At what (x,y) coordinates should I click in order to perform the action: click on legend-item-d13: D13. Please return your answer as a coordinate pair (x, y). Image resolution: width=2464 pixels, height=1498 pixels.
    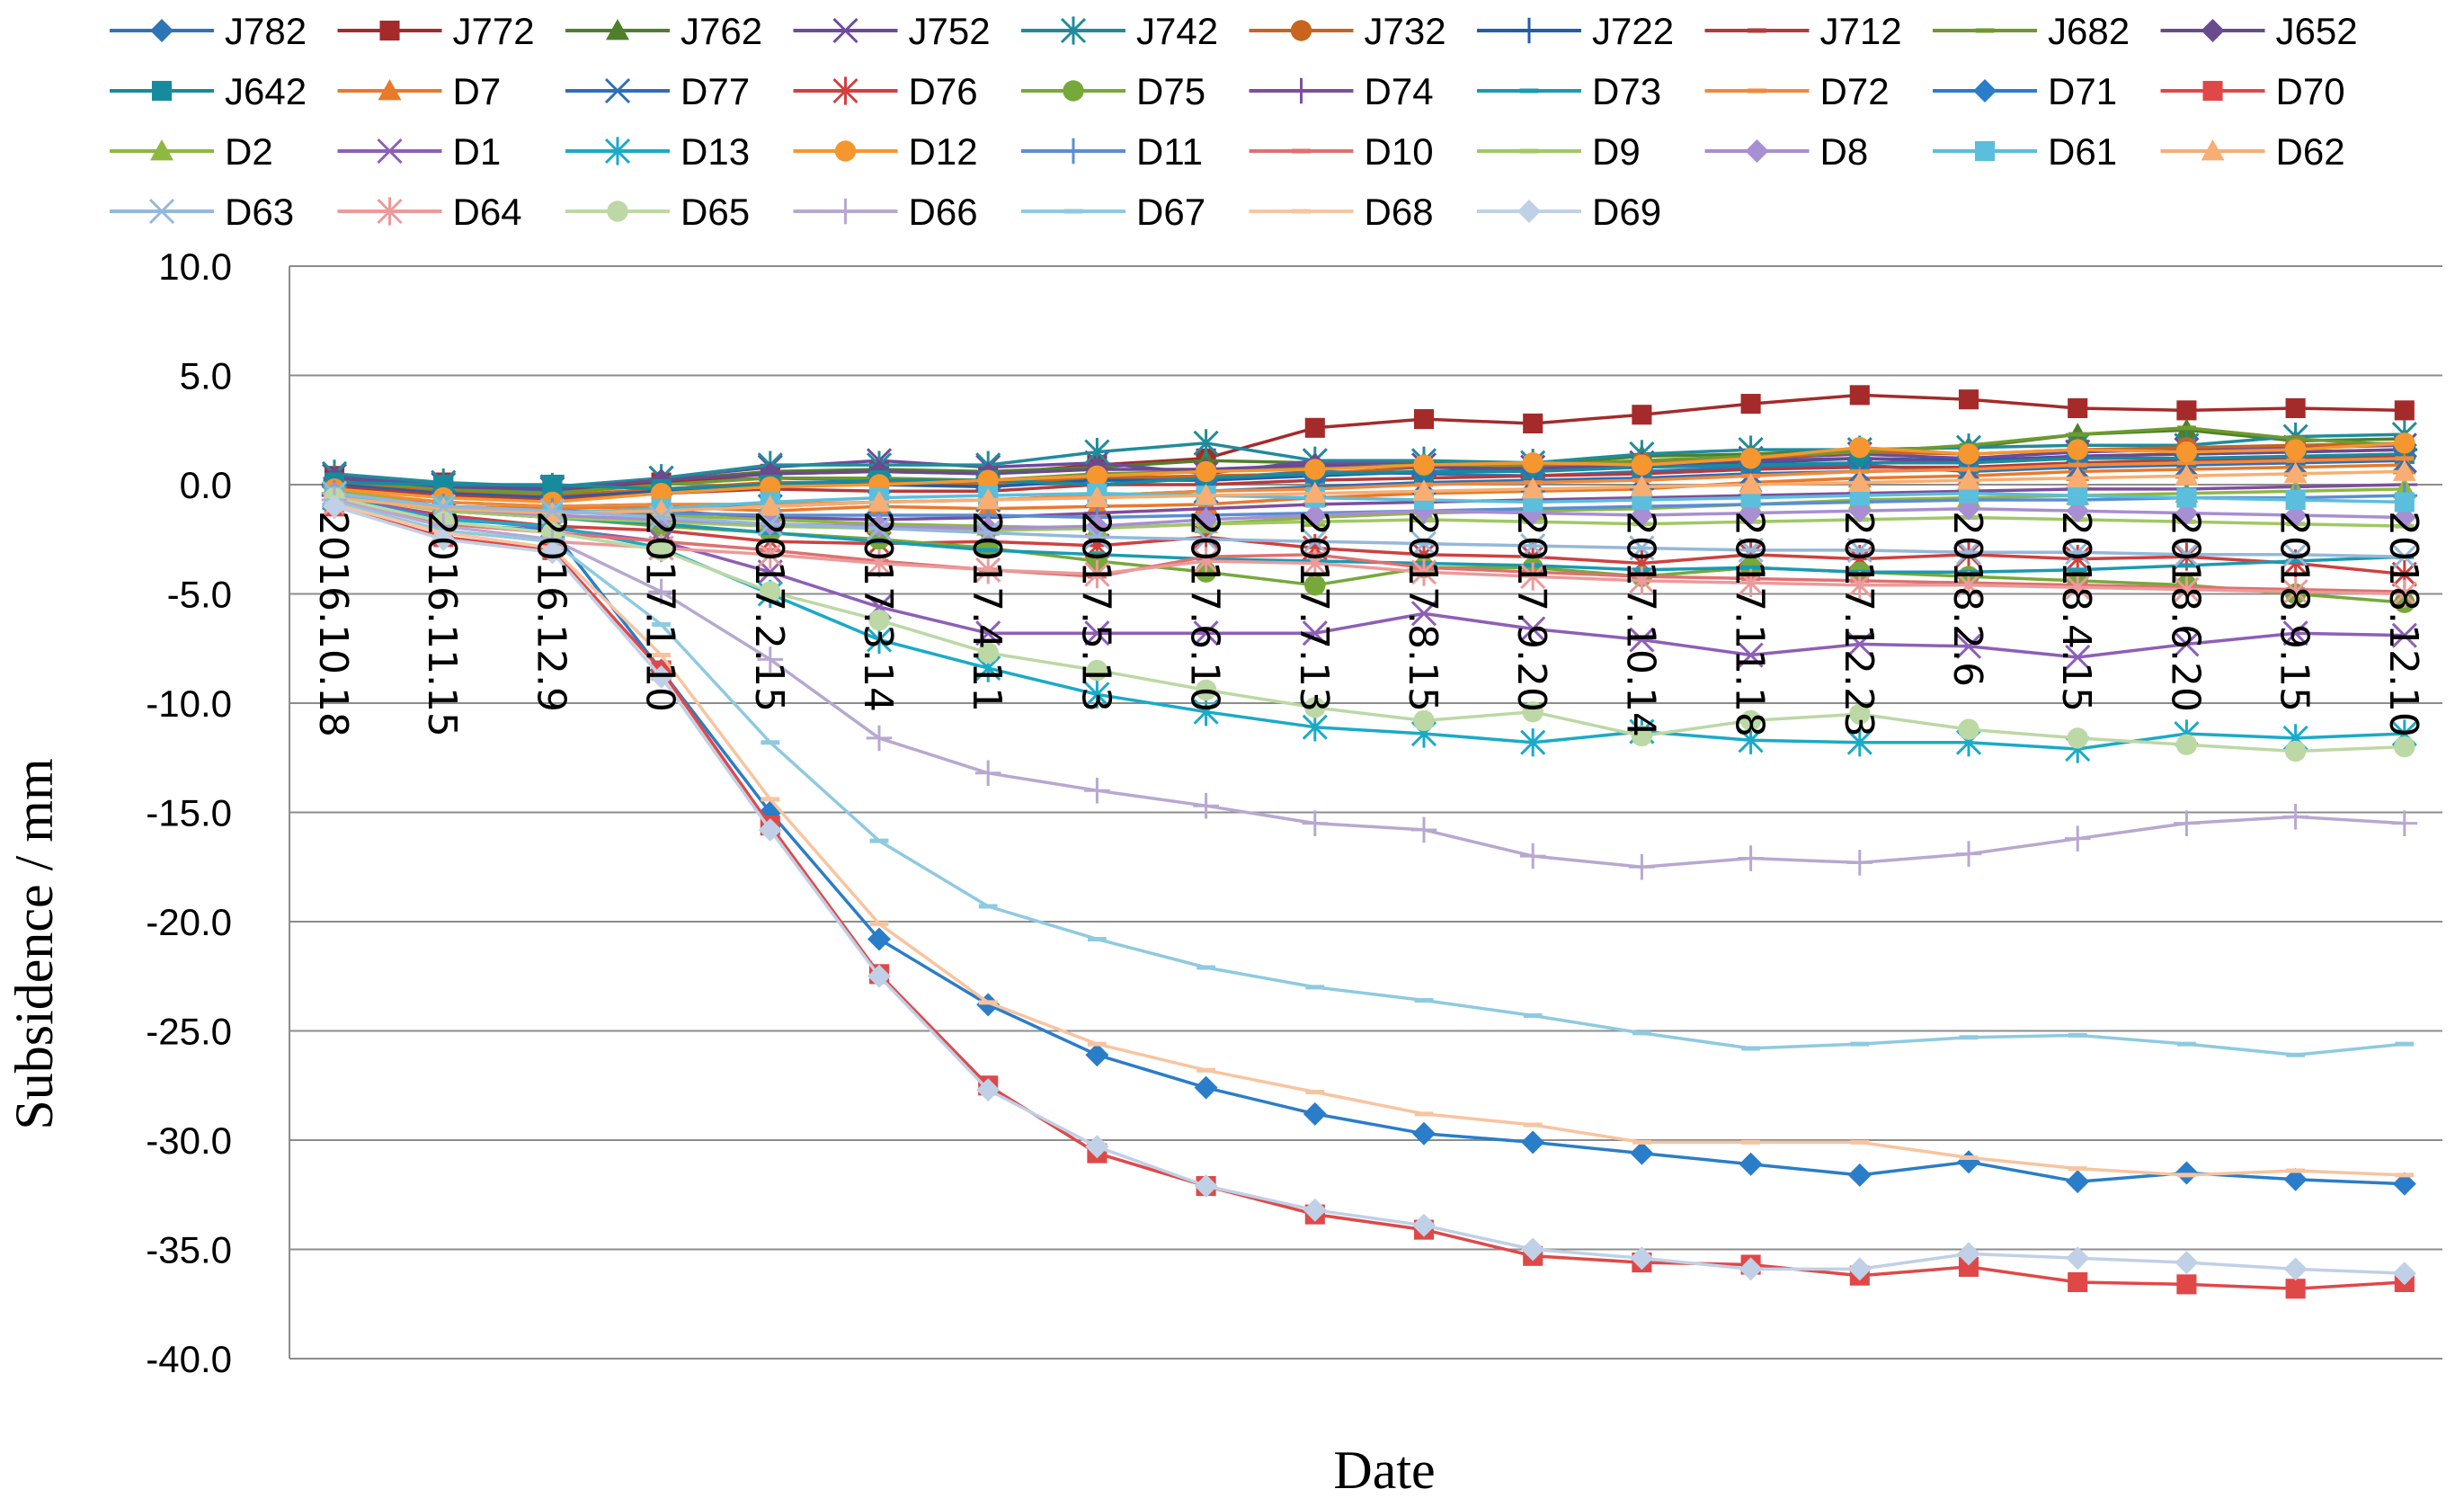
    Looking at the image, I should click on (657, 151).